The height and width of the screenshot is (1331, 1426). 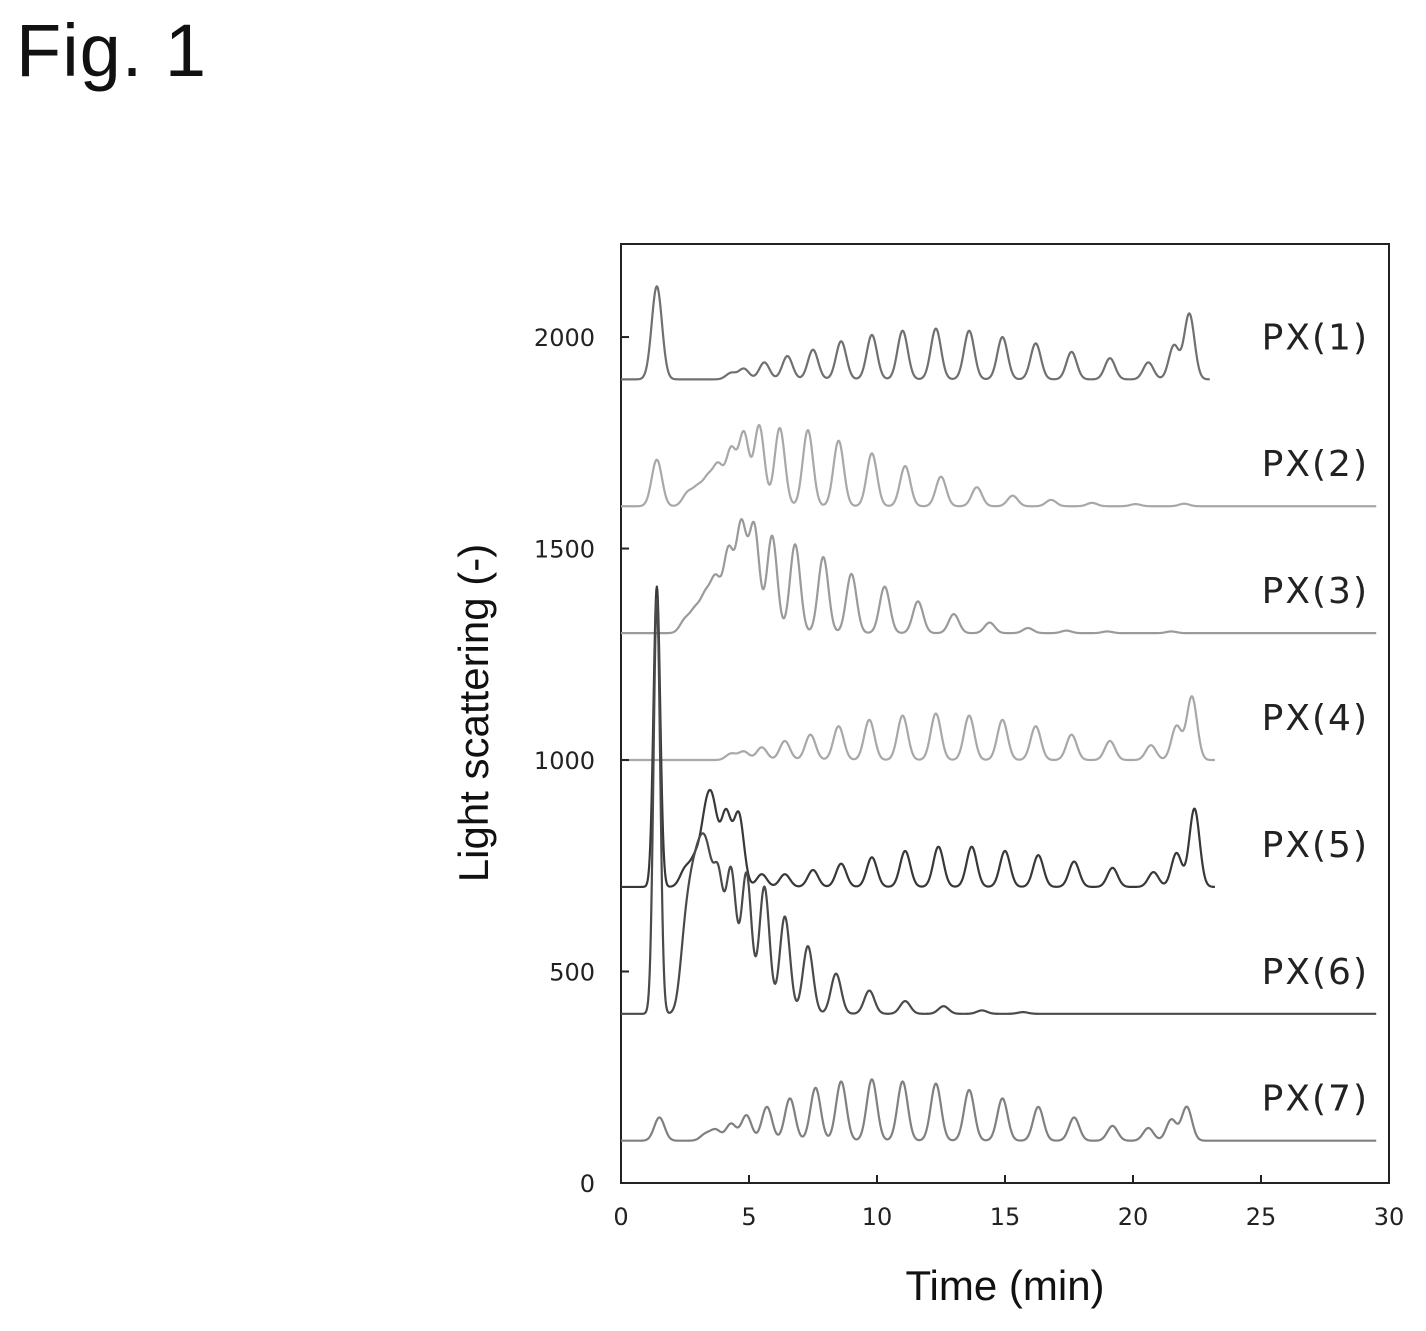 What do you see at coordinates (1389, 1217) in the screenshot?
I see `x-tick-label: 30` at bounding box center [1389, 1217].